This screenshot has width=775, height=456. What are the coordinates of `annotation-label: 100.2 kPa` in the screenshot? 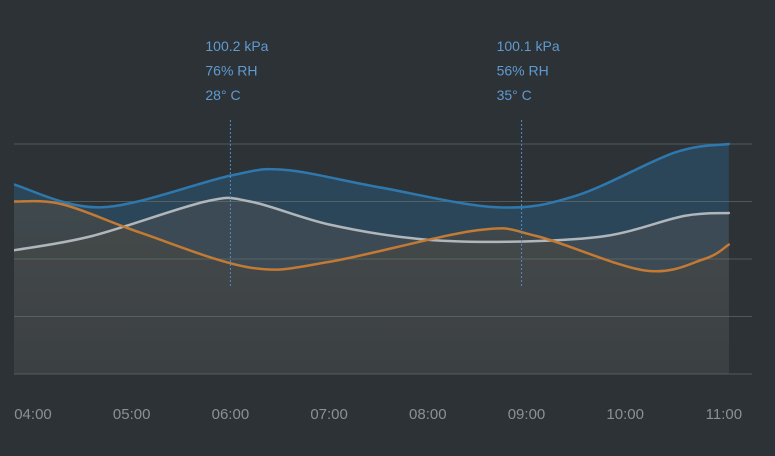 It's located at (236, 46).